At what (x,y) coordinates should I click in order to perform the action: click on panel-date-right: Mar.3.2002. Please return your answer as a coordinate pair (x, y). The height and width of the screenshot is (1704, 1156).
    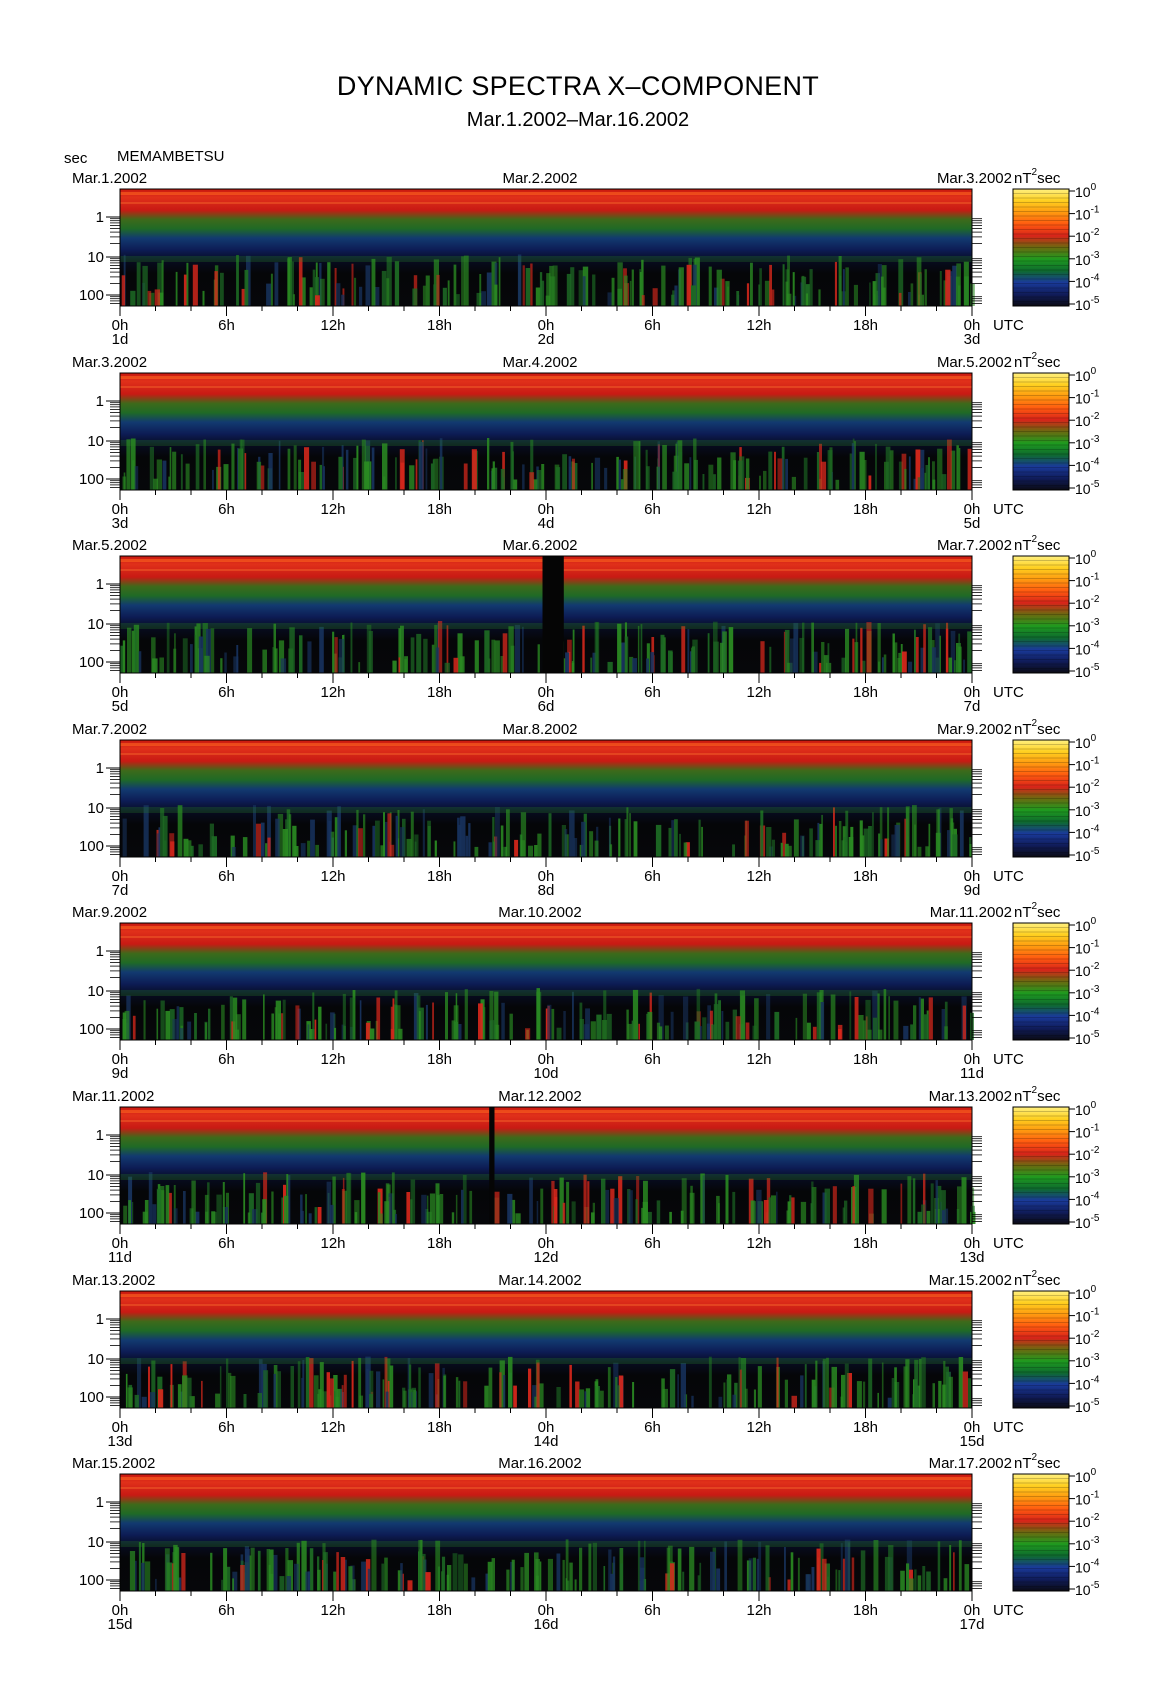
    Looking at the image, I should click on (974, 178).